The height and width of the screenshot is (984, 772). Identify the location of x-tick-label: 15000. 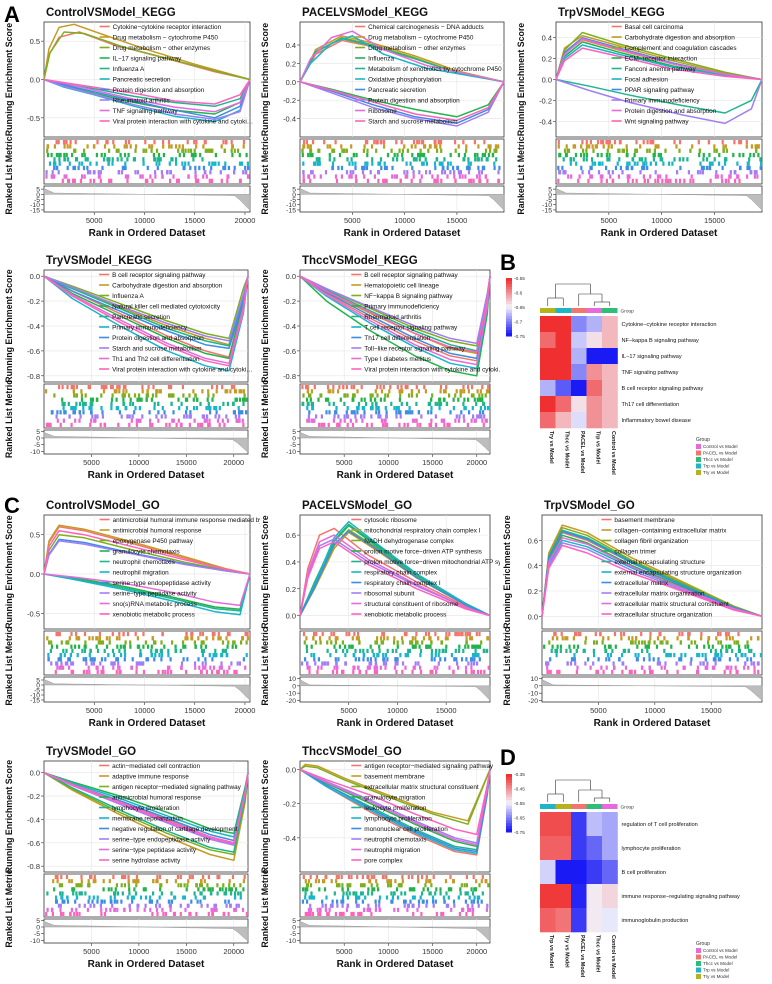
(432, 951).